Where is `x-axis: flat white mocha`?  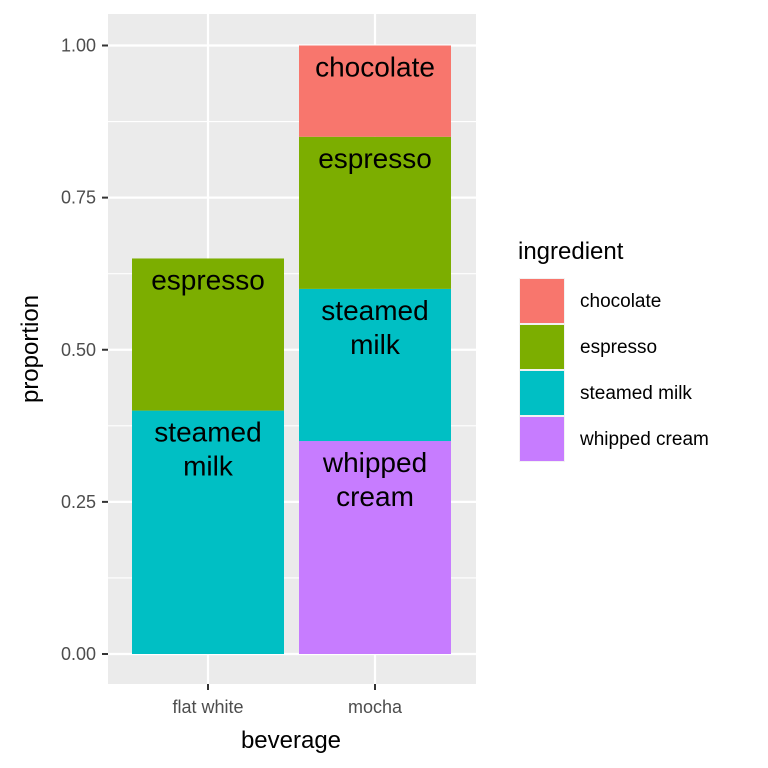
x-axis: flat white mocha is located at coordinates (287, 700).